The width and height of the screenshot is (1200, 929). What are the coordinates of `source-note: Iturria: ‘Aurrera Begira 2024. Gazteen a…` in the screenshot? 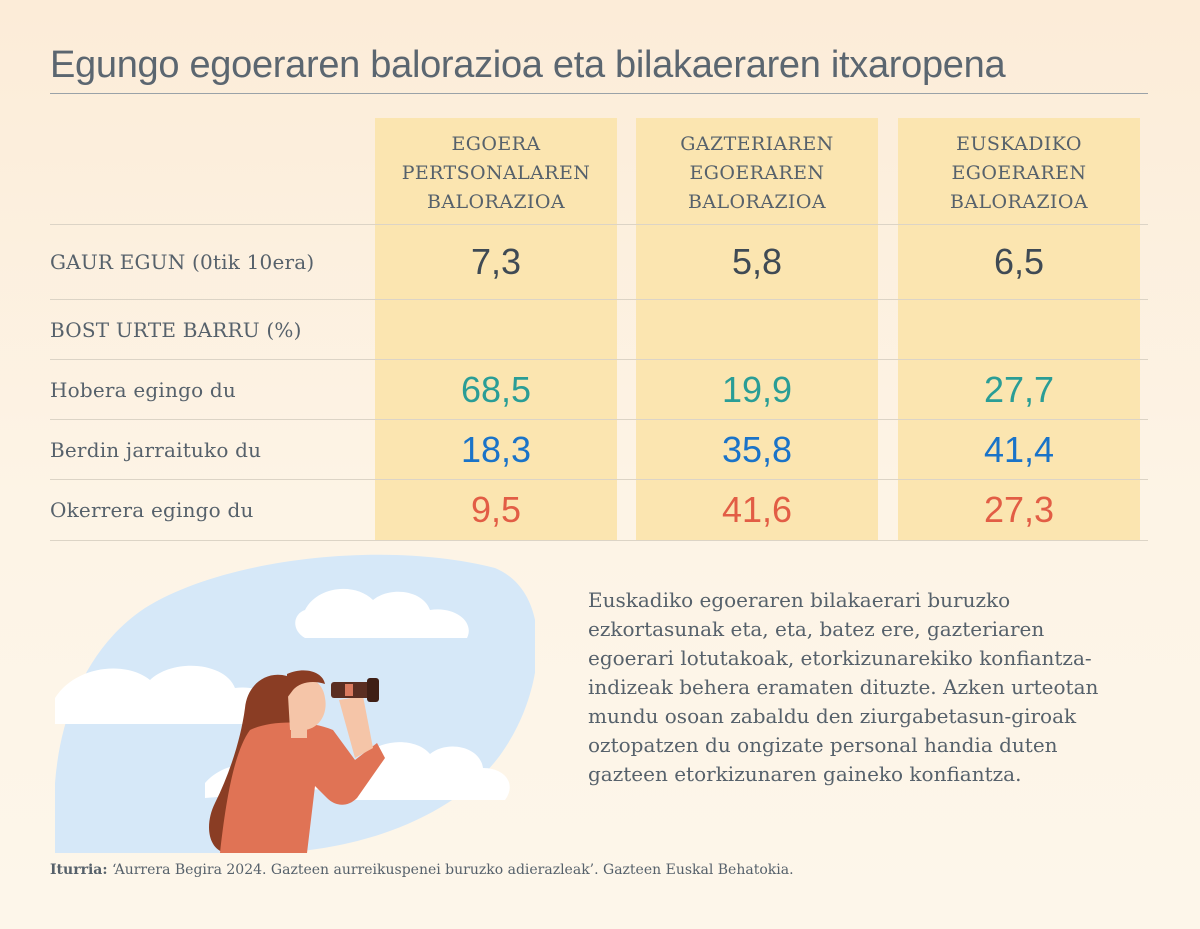 It's located at (422, 870).